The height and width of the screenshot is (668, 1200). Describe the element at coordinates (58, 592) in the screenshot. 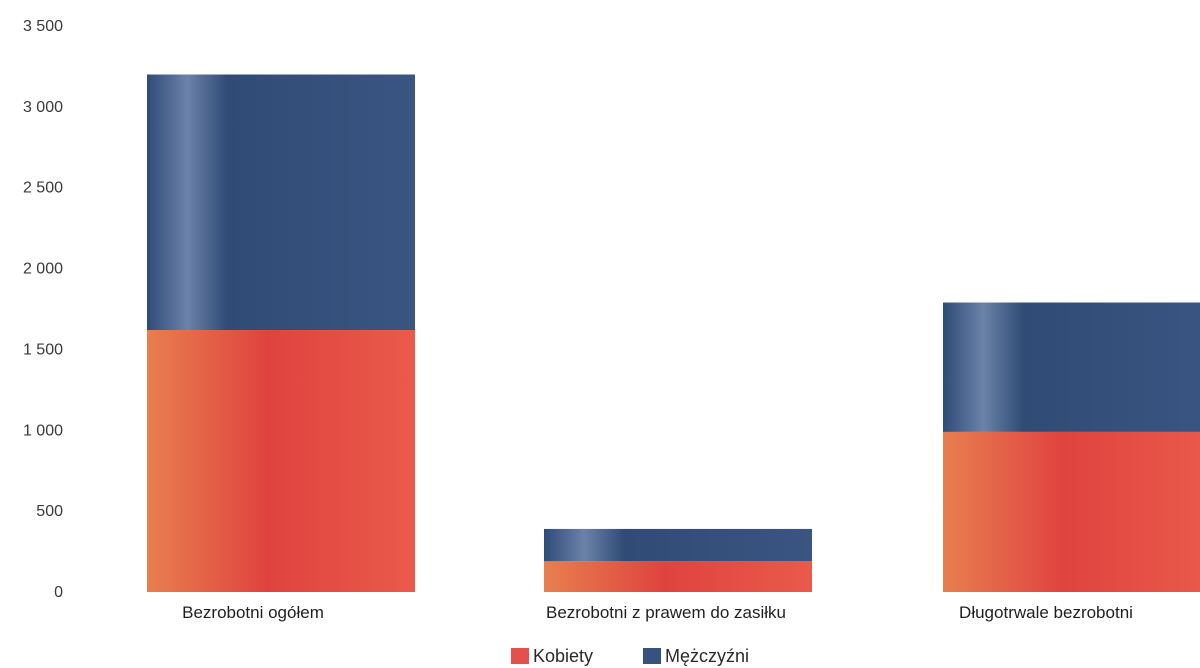

I see `y-tick-label: 0` at that location.